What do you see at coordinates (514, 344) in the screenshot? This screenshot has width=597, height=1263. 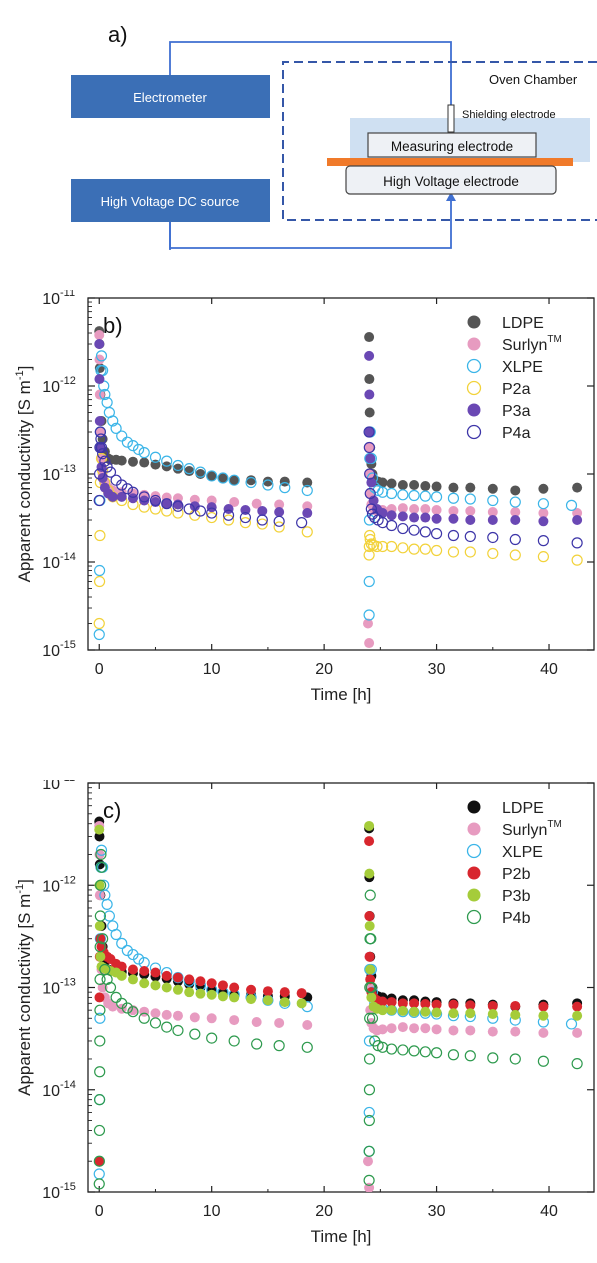 I see `legend-item: SurlynTM` at bounding box center [514, 344].